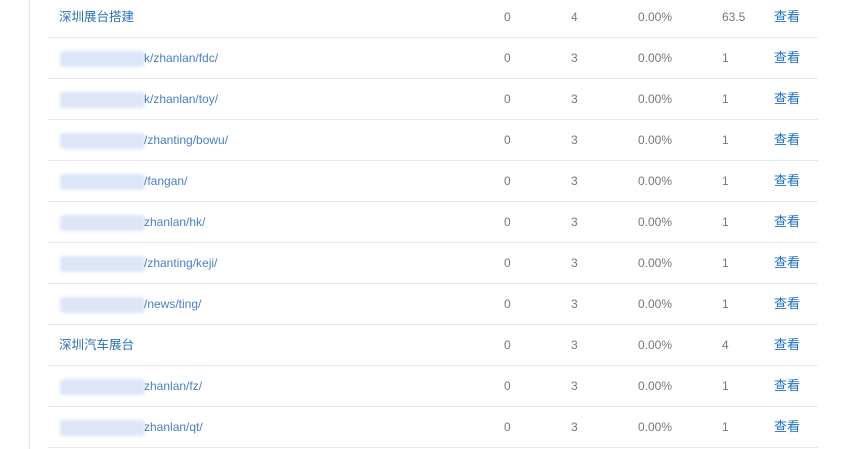  Describe the element at coordinates (725, 345) in the screenshot. I see `cell-c4: 4` at that location.